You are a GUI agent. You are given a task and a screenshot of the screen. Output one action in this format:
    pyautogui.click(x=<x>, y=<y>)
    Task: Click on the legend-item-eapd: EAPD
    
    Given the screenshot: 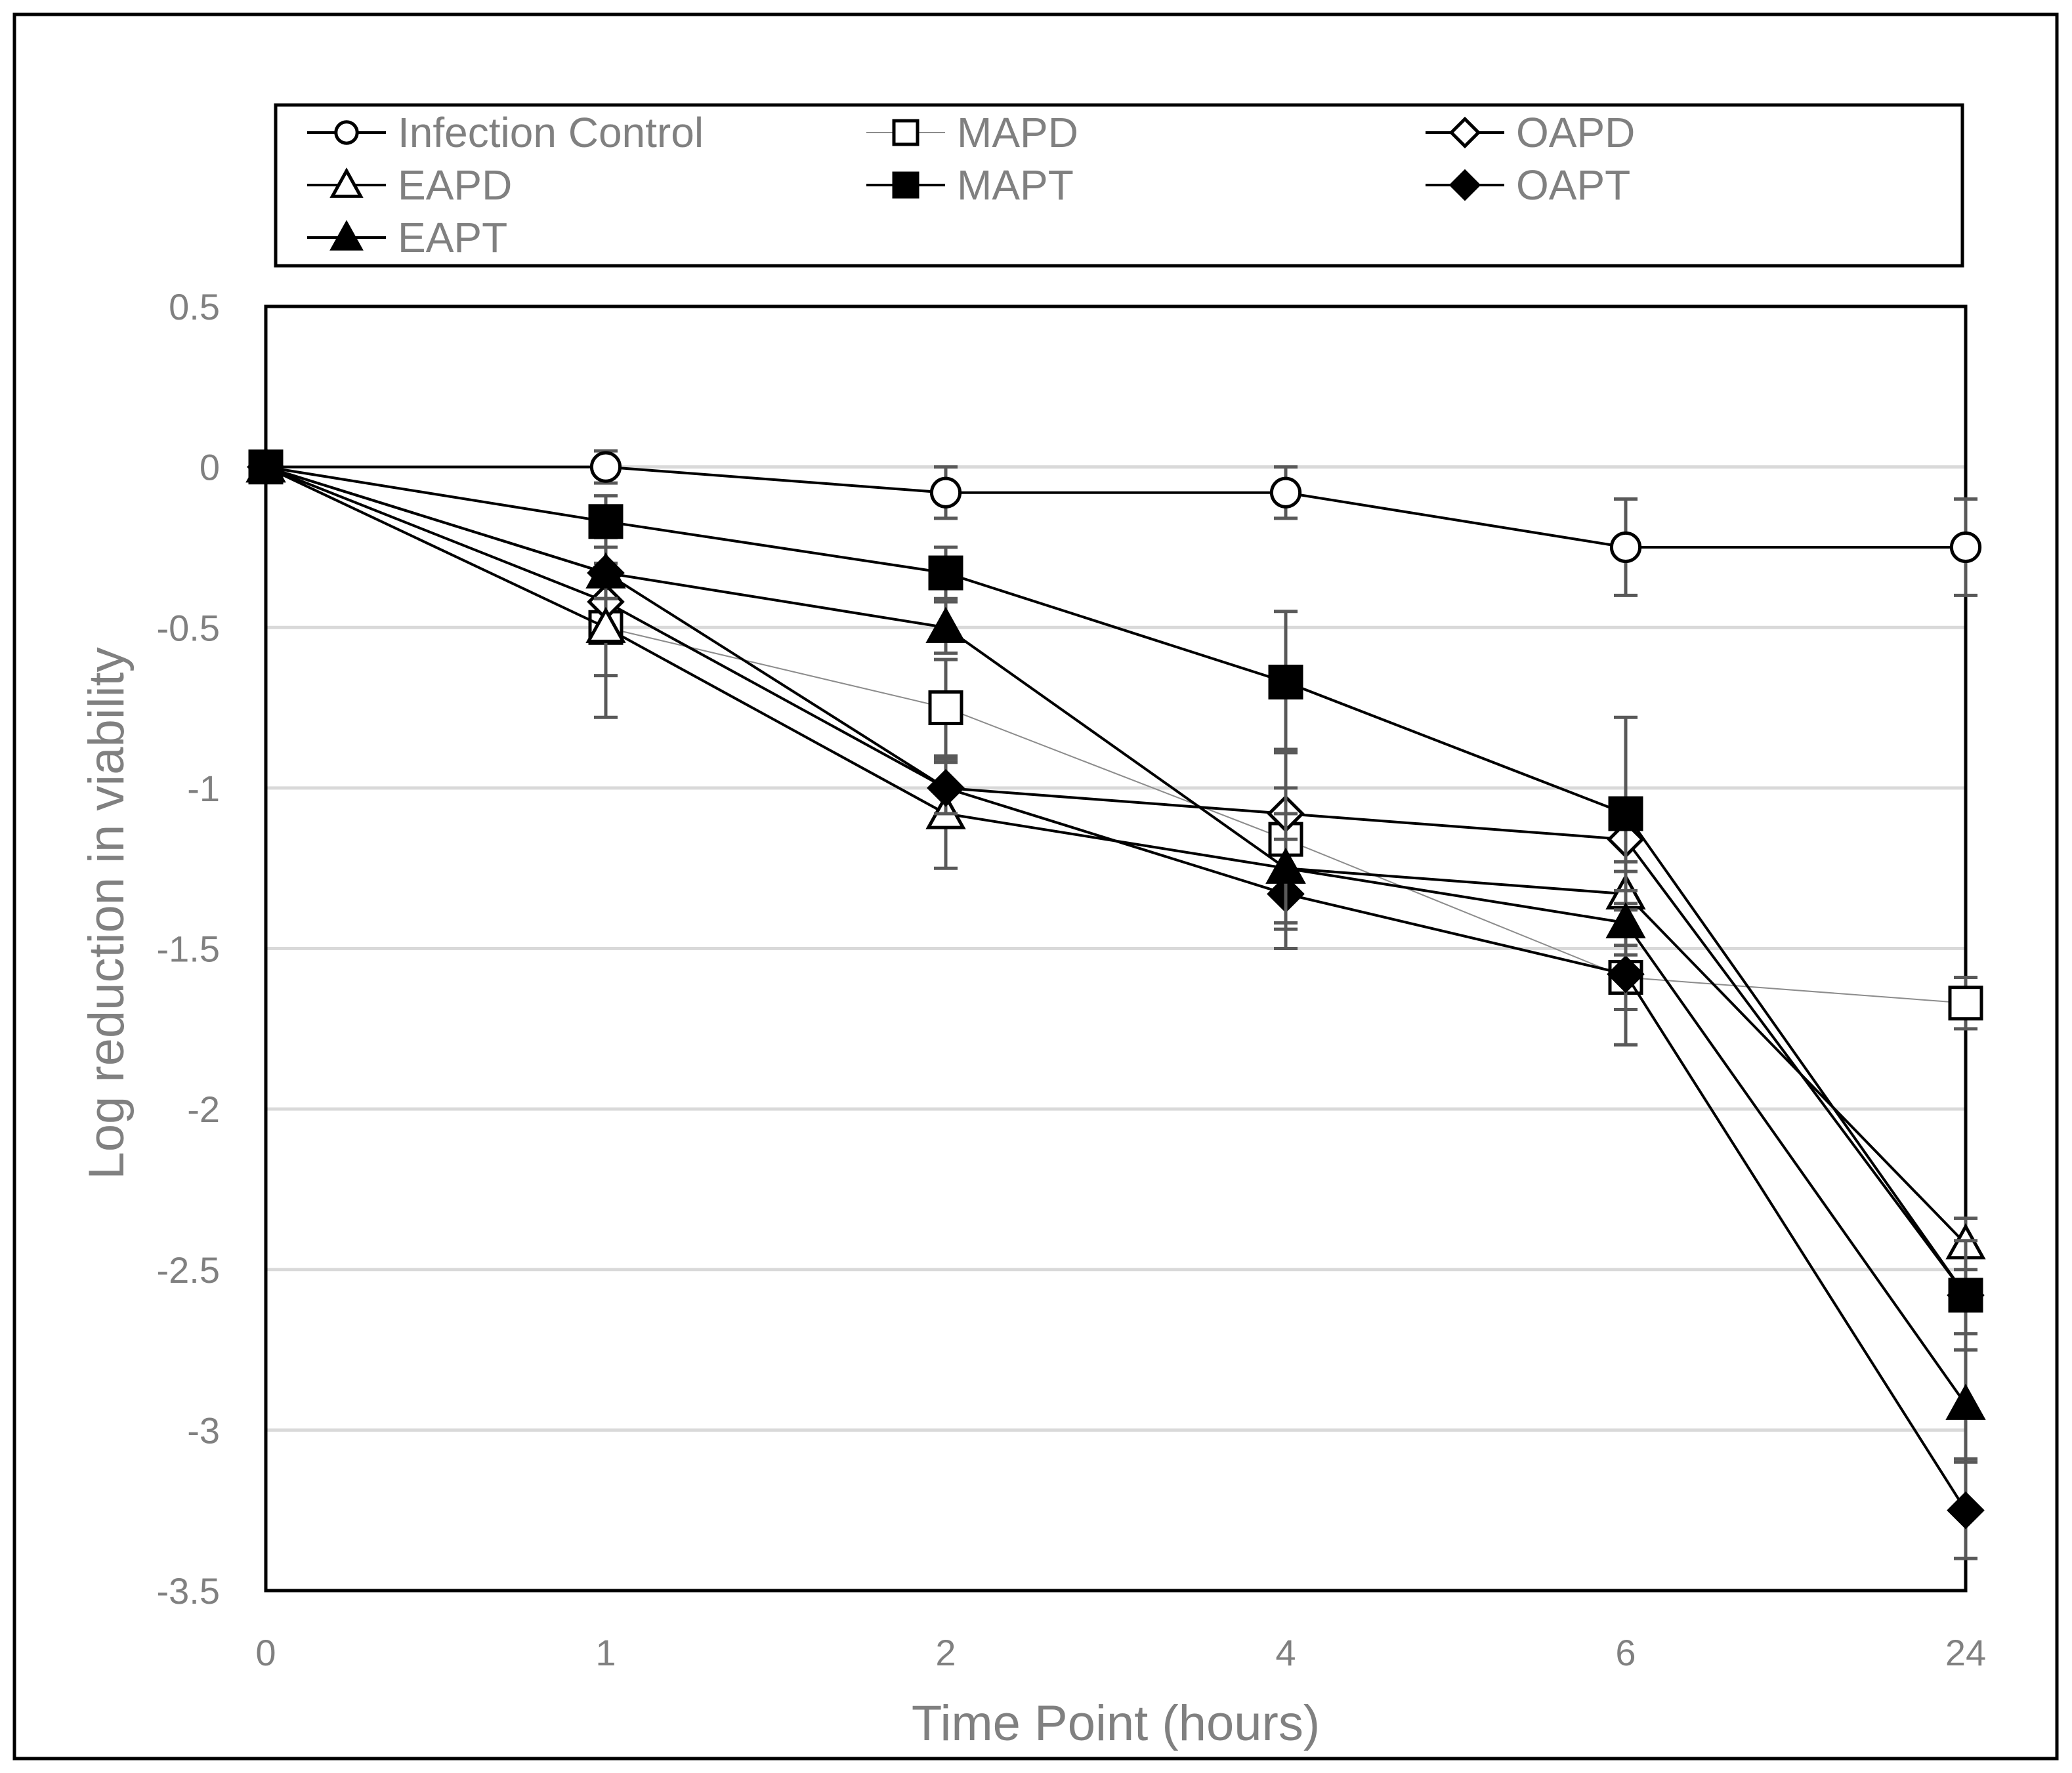 What is the action you would take?
    pyautogui.click(x=410, y=185)
    